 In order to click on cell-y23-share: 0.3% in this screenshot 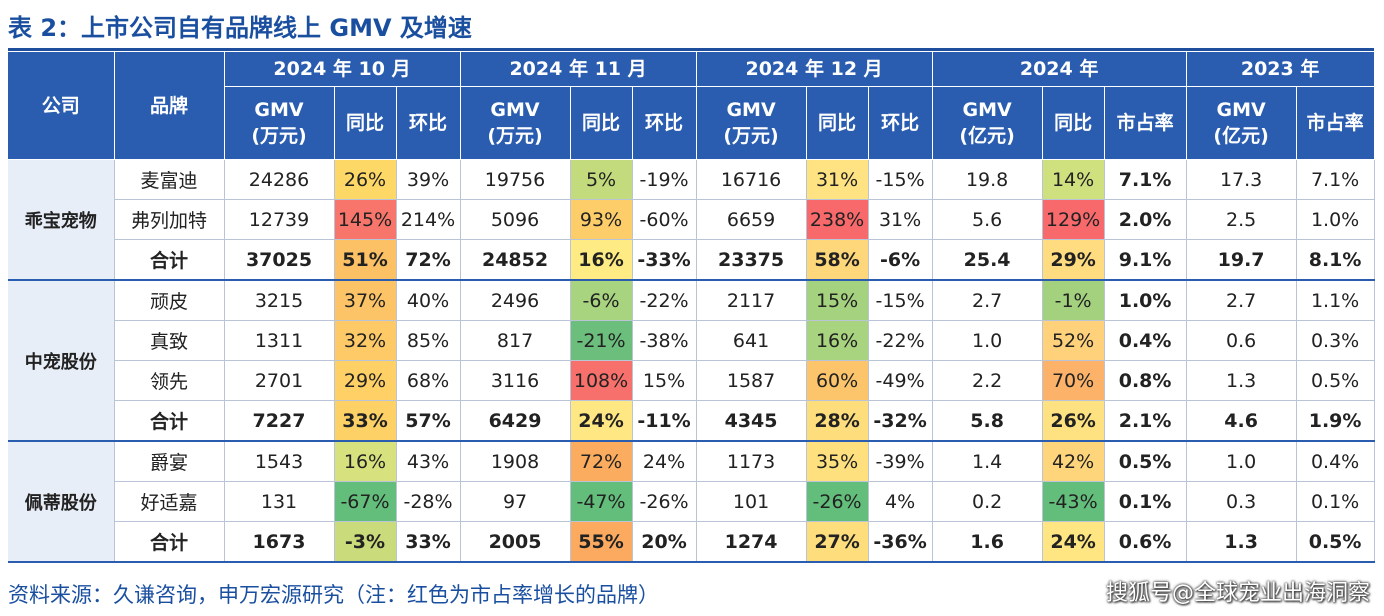, I will do `click(1335, 340)`.